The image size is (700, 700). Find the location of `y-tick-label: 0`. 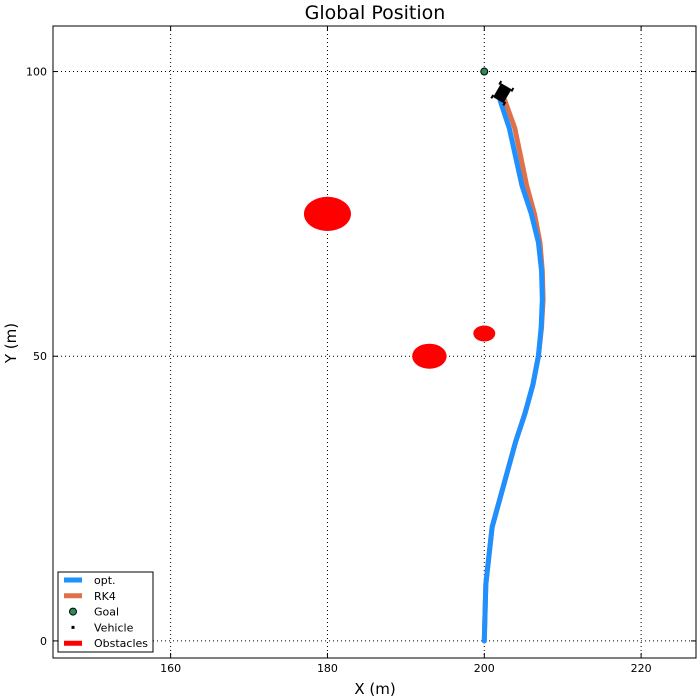

y-tick-label: 0 is located at coordinates (43, 641).